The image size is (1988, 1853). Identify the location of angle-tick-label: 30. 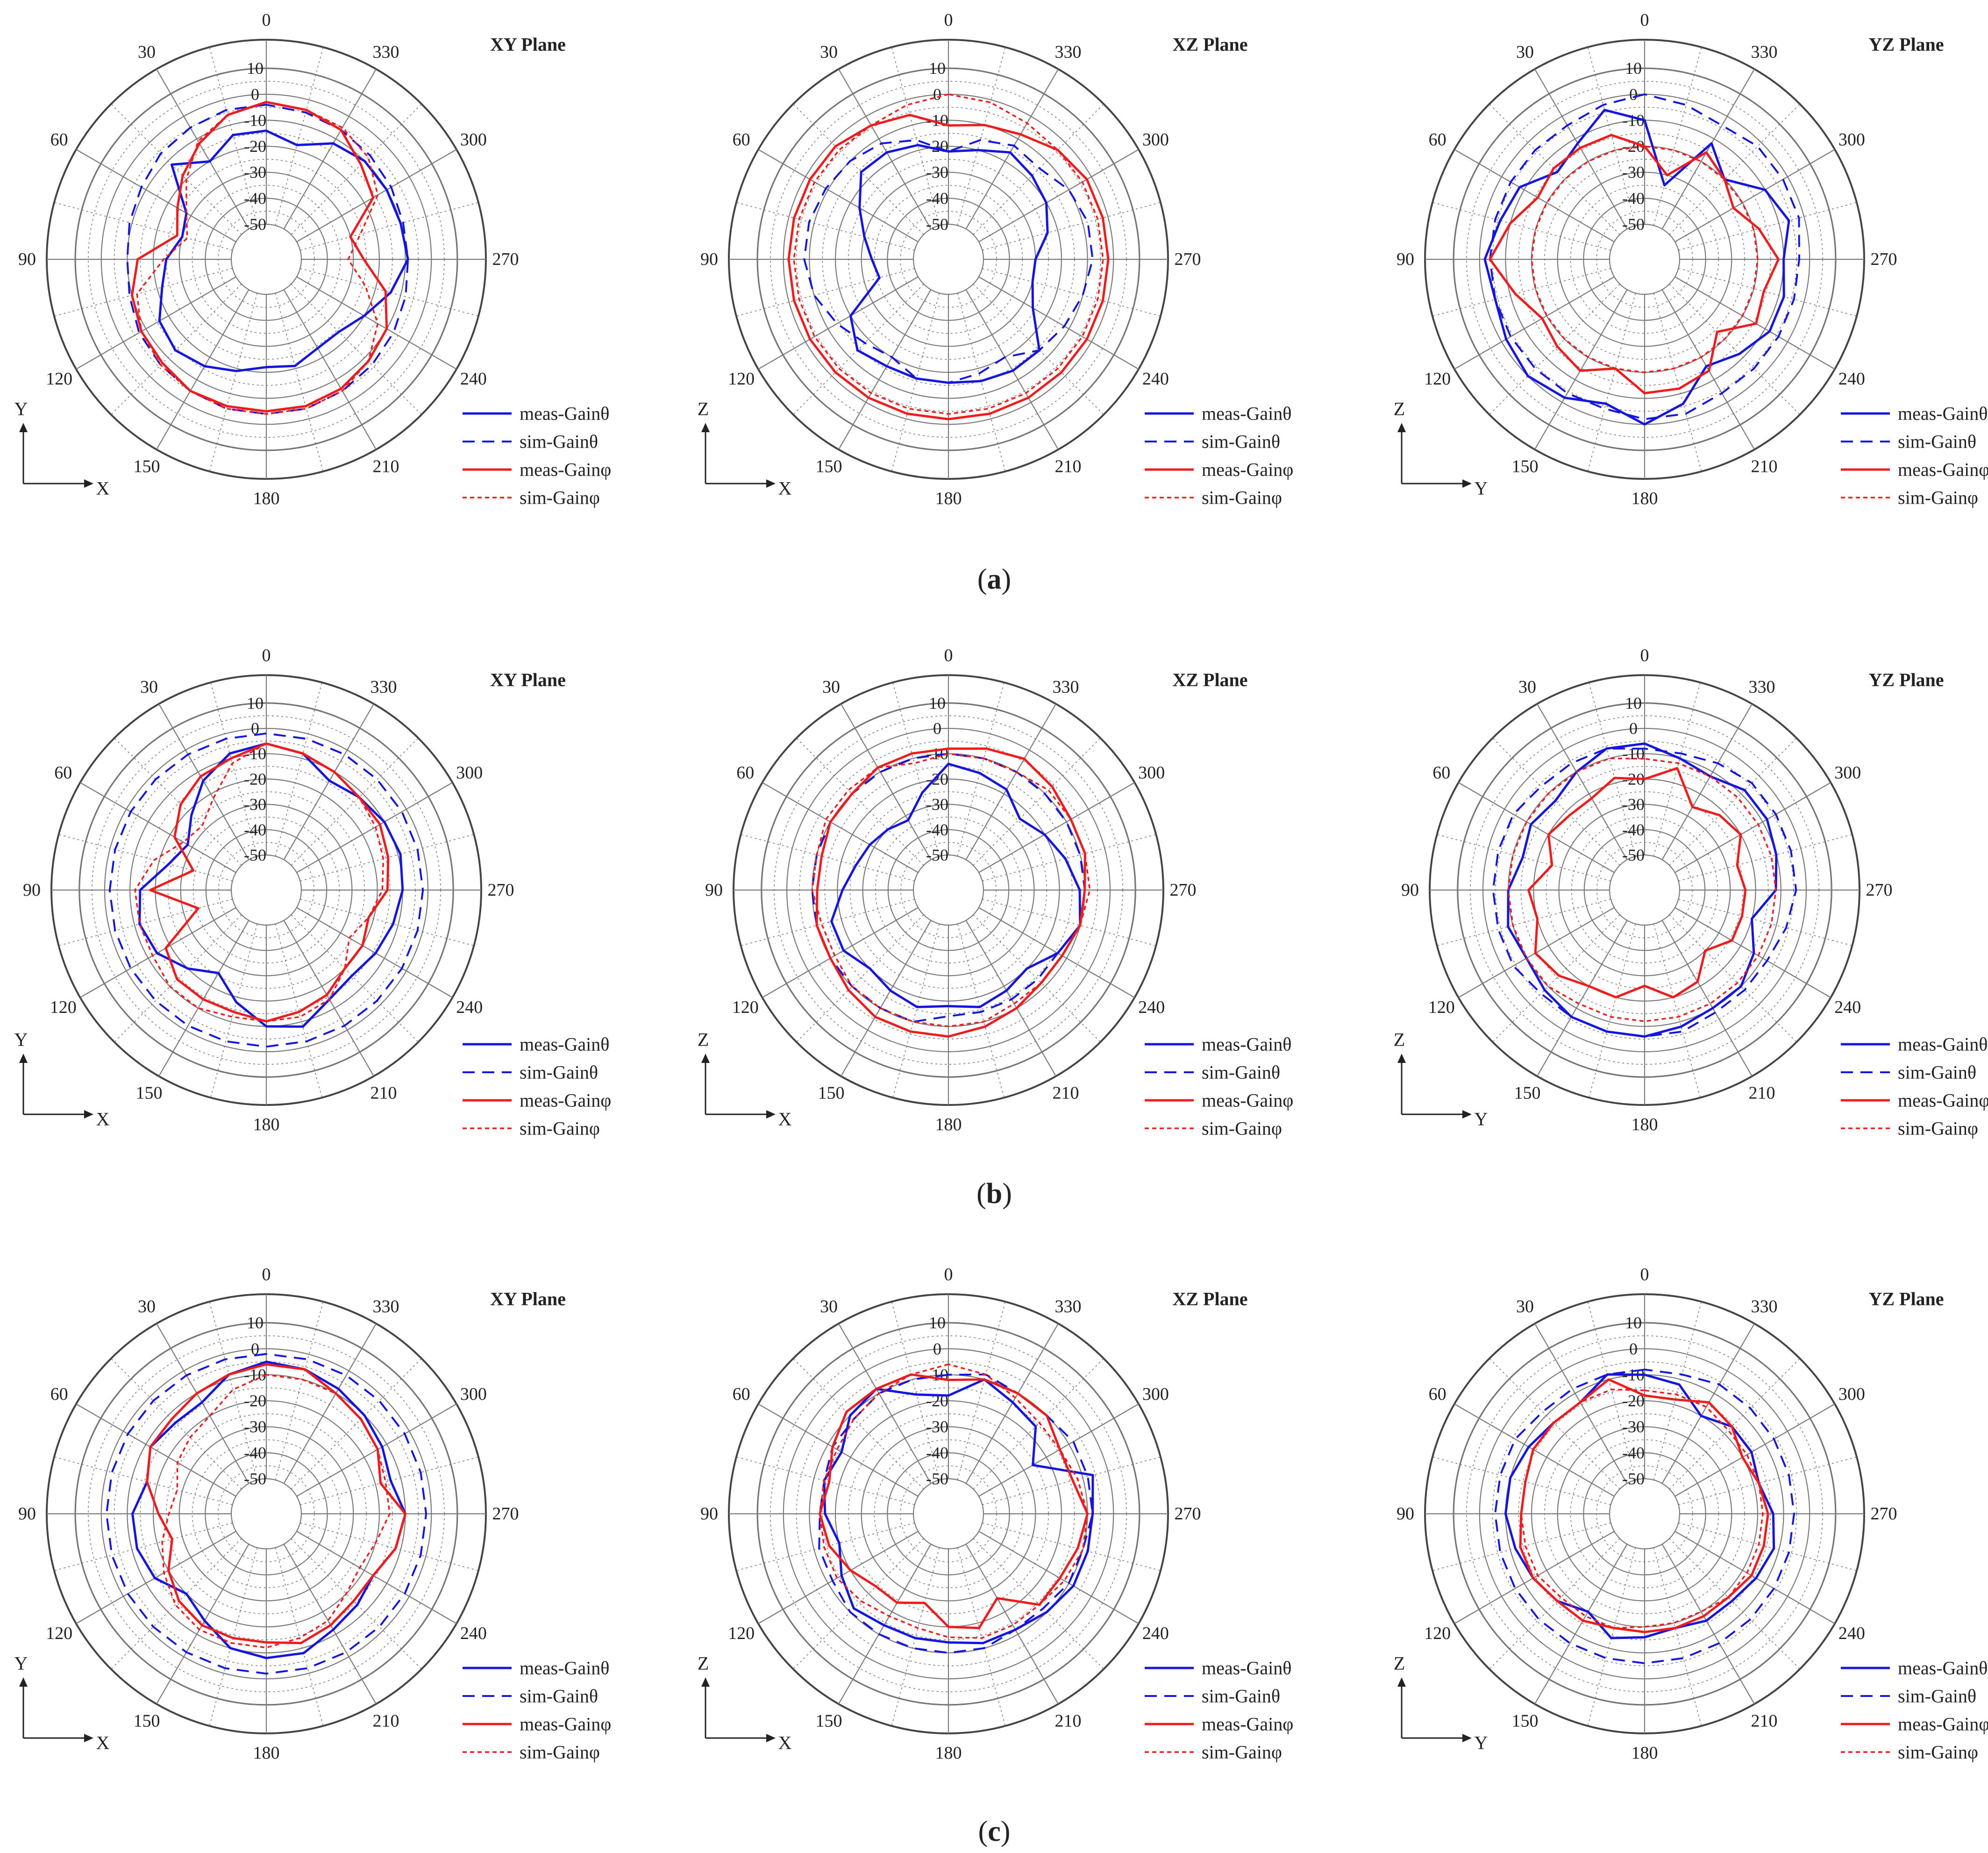
(831, 687).